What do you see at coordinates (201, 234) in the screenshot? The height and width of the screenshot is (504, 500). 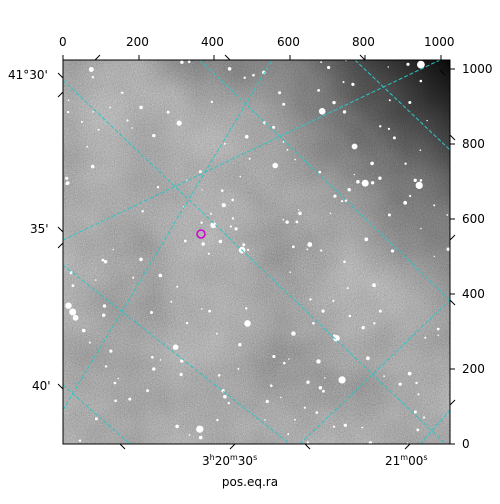 I see `target-marker` at bounding box center [201, 234].